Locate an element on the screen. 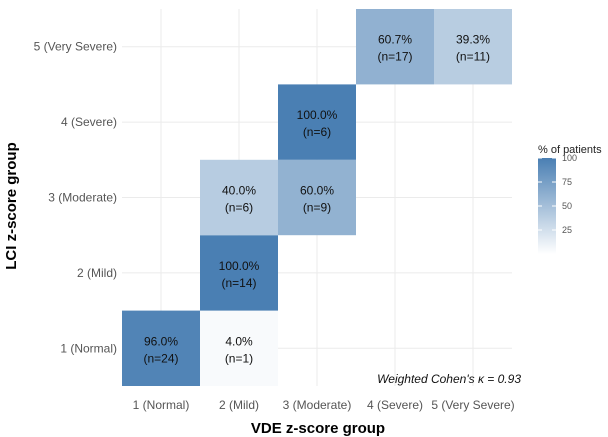 The height and width of the screenshot is (437, 608). y-axis-title: LCI z-score group is located at coordinates (11, 206).